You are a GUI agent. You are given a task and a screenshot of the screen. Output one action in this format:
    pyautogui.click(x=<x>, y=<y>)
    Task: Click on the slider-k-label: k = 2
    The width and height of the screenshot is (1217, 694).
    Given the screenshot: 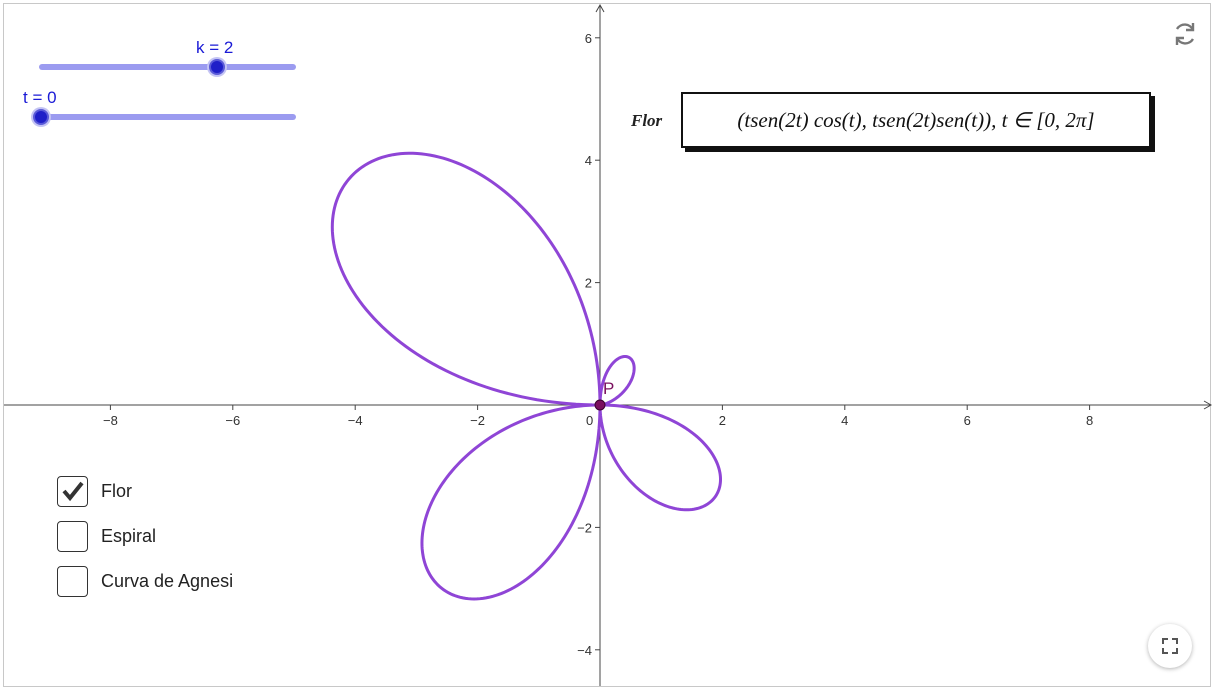 What is the action you would take?
    pyautogui.click(x=215, y=47)
    